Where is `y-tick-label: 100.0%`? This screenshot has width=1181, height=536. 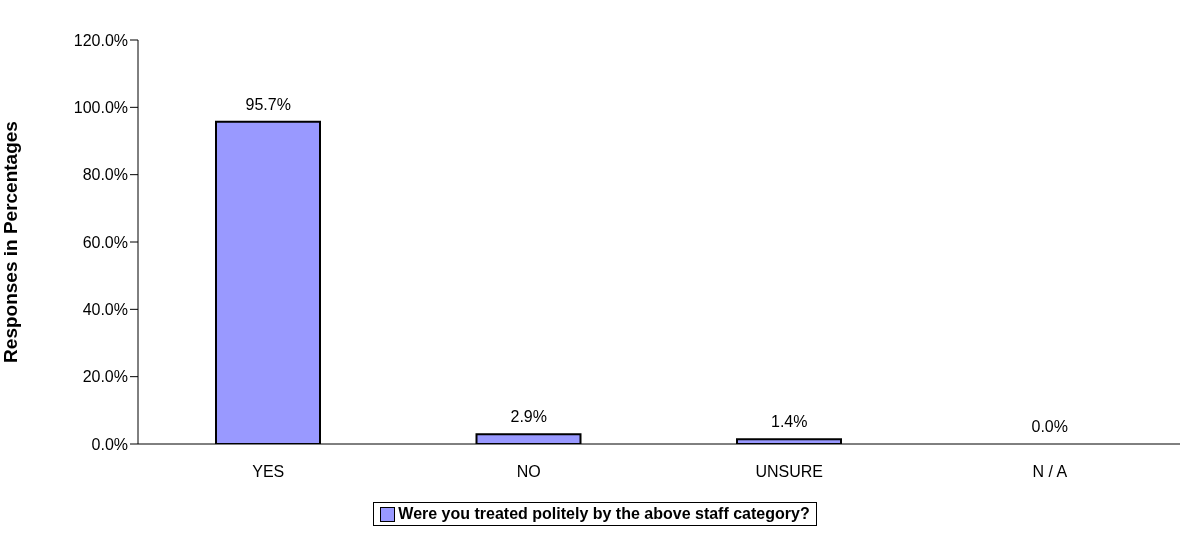
y-tick-label: 100.0% is located at coordinates (100, 108).